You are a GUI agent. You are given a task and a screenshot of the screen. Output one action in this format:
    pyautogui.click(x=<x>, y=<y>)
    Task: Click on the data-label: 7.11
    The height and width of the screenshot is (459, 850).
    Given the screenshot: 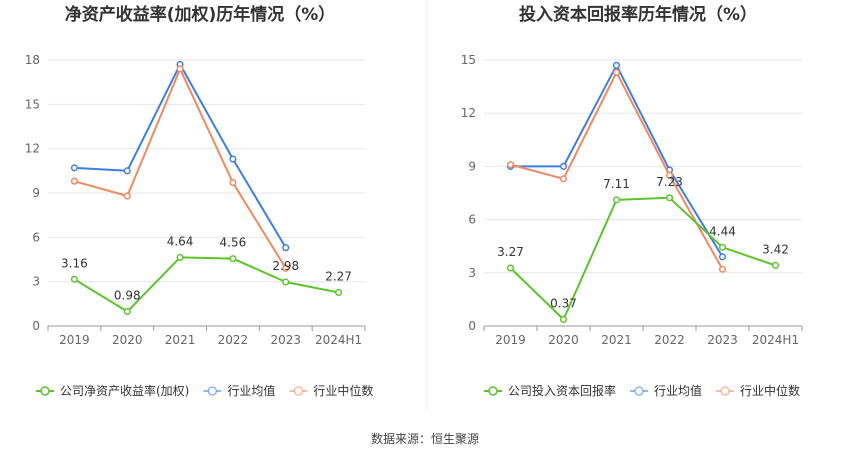 What is the action you would take?
    pyautogui.click(x=616, y=184)
    